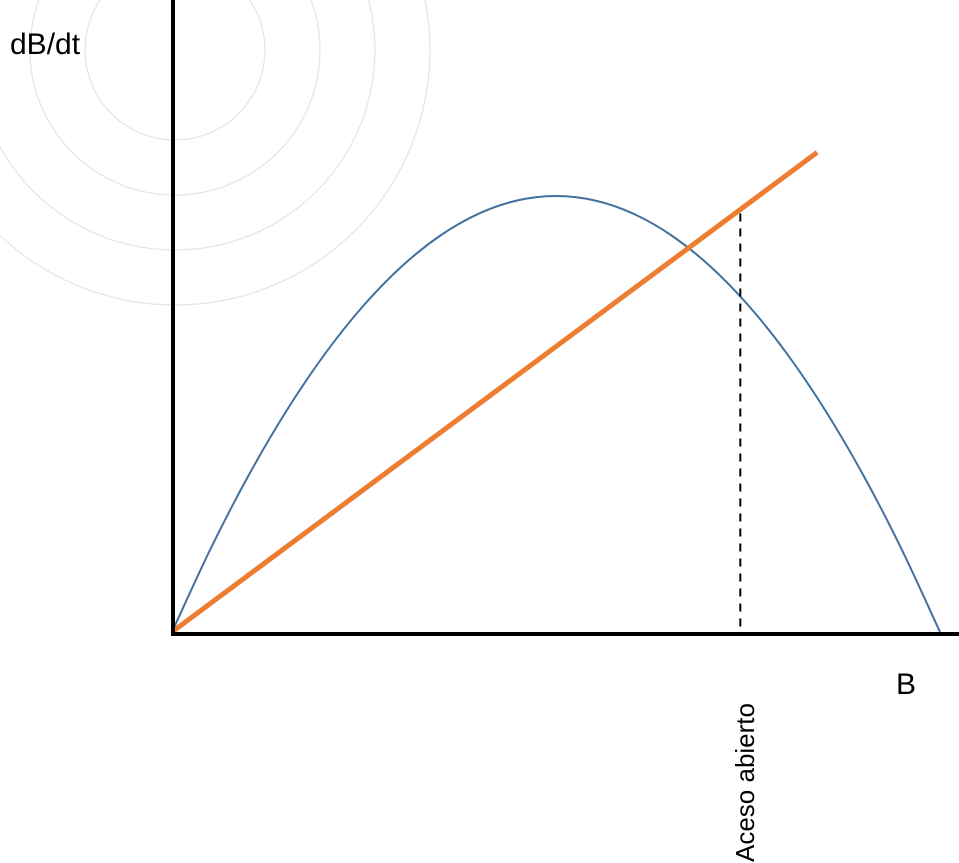  I want to click on annotation-label: Aceso abierto, so click(745, 782).